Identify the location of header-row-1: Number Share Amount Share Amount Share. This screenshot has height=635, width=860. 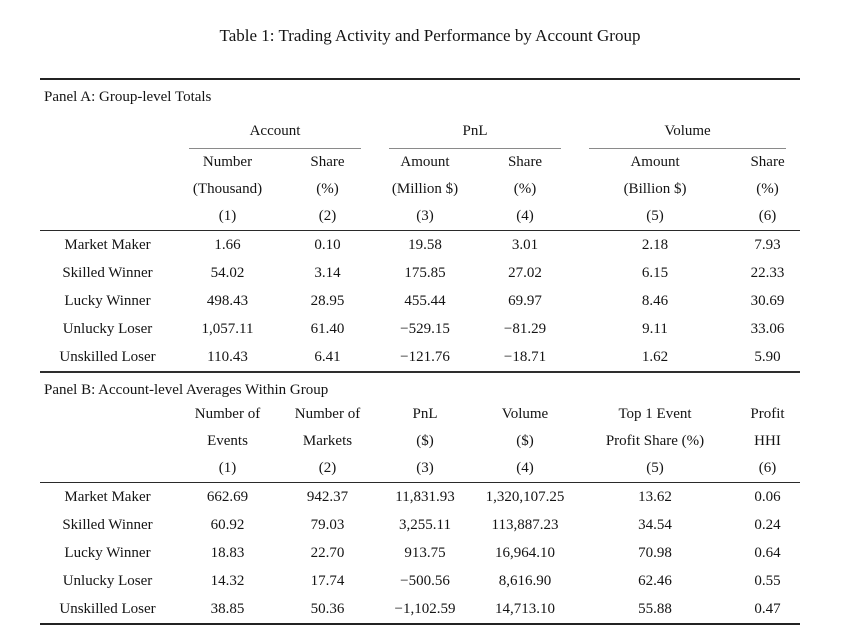
(420, 162).